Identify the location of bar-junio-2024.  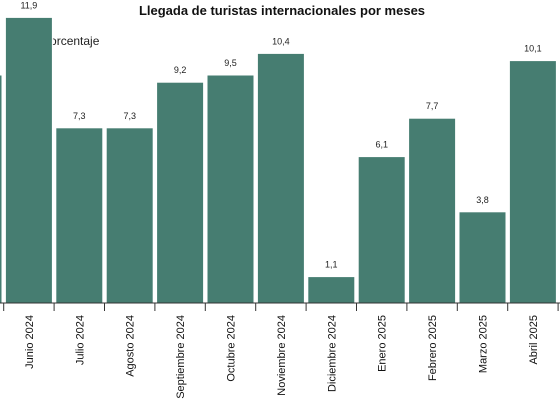
(28, 160).